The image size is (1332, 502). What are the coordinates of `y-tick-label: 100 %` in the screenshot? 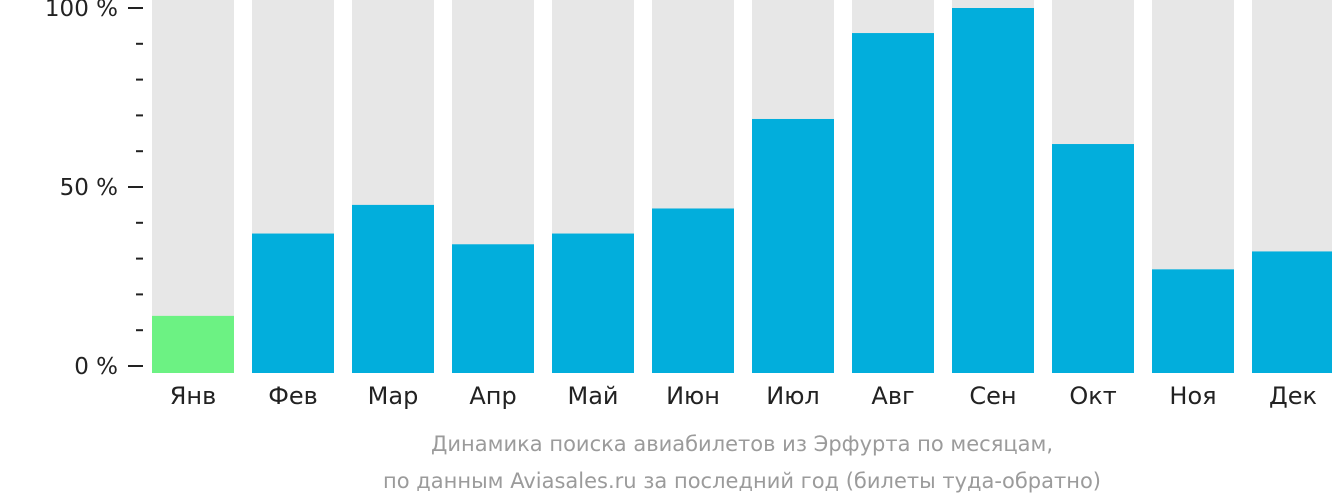 It's located at (81, 11).